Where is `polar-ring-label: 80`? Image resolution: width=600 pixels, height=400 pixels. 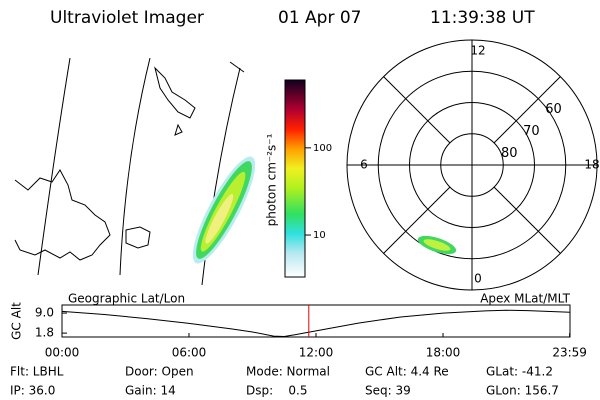
polar-ring-label: 80 is located at coordinates (509, 153).